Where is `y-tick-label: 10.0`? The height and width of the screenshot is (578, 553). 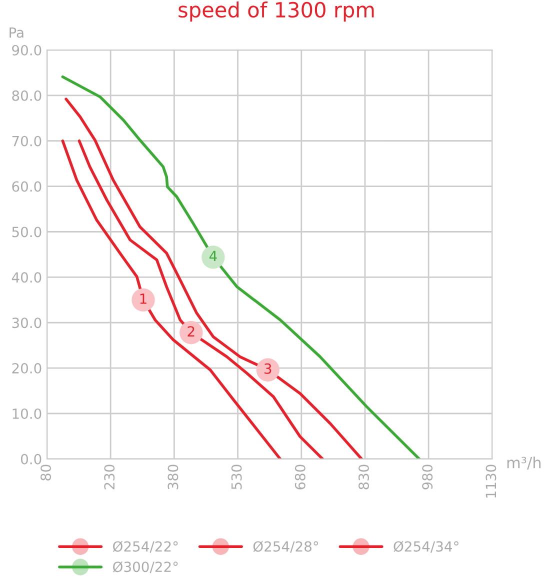 y-tick-label: 10.0 is located at coordinates (27, 413).